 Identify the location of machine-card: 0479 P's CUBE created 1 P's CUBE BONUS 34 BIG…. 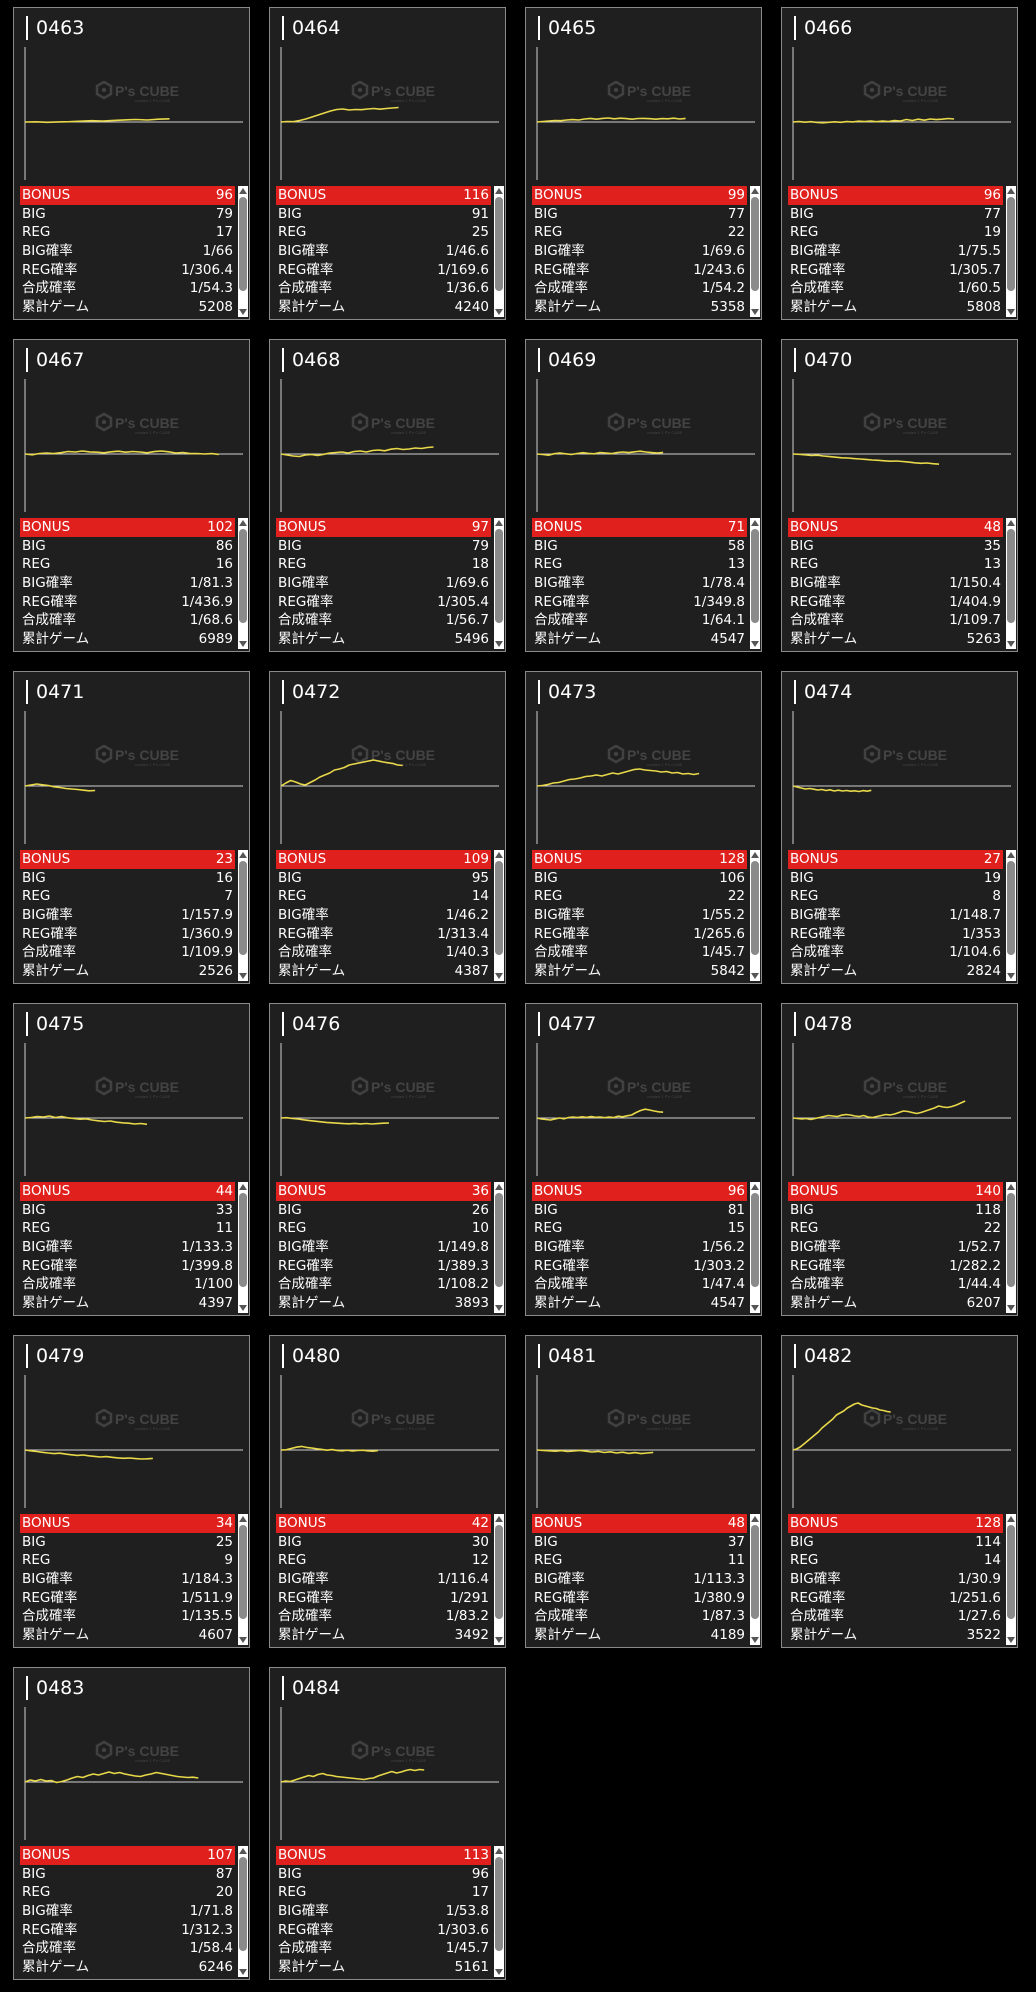
(131, 1491).